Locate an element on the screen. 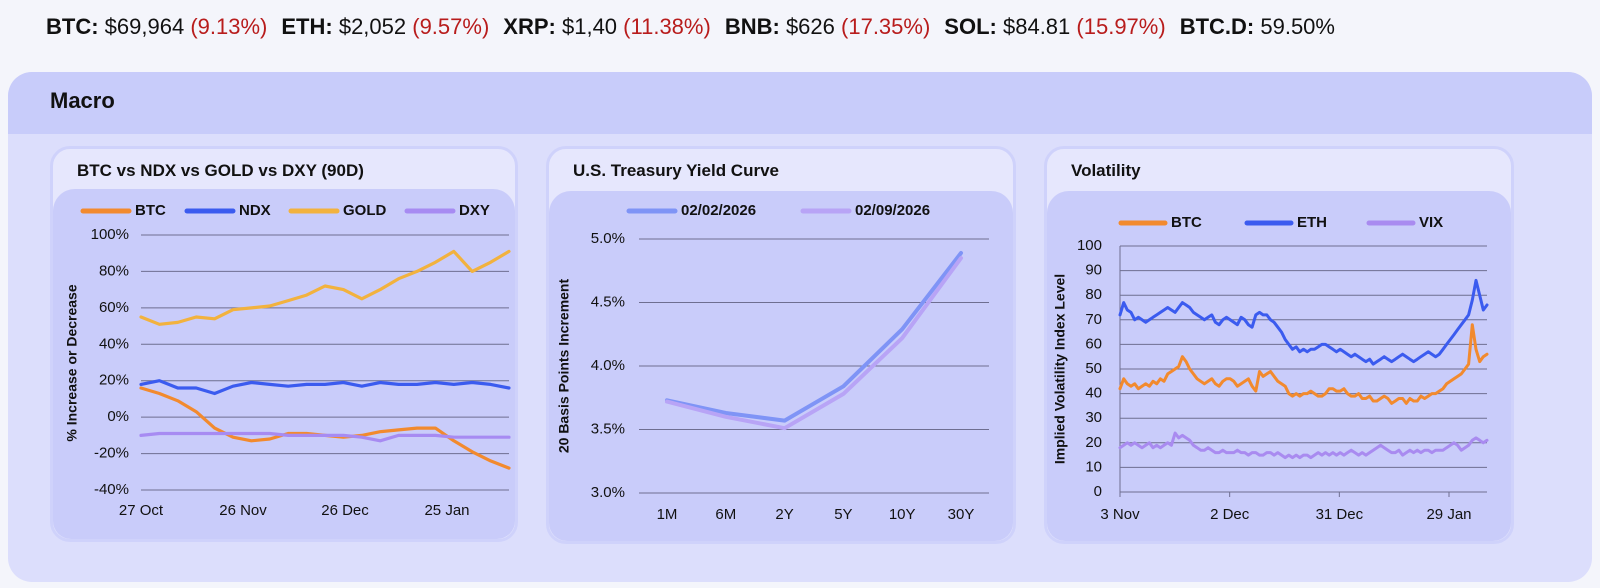 The height and width of the screenshot is (588, 1600). y-tick-label: 80% is located at coordinates (114, 270).